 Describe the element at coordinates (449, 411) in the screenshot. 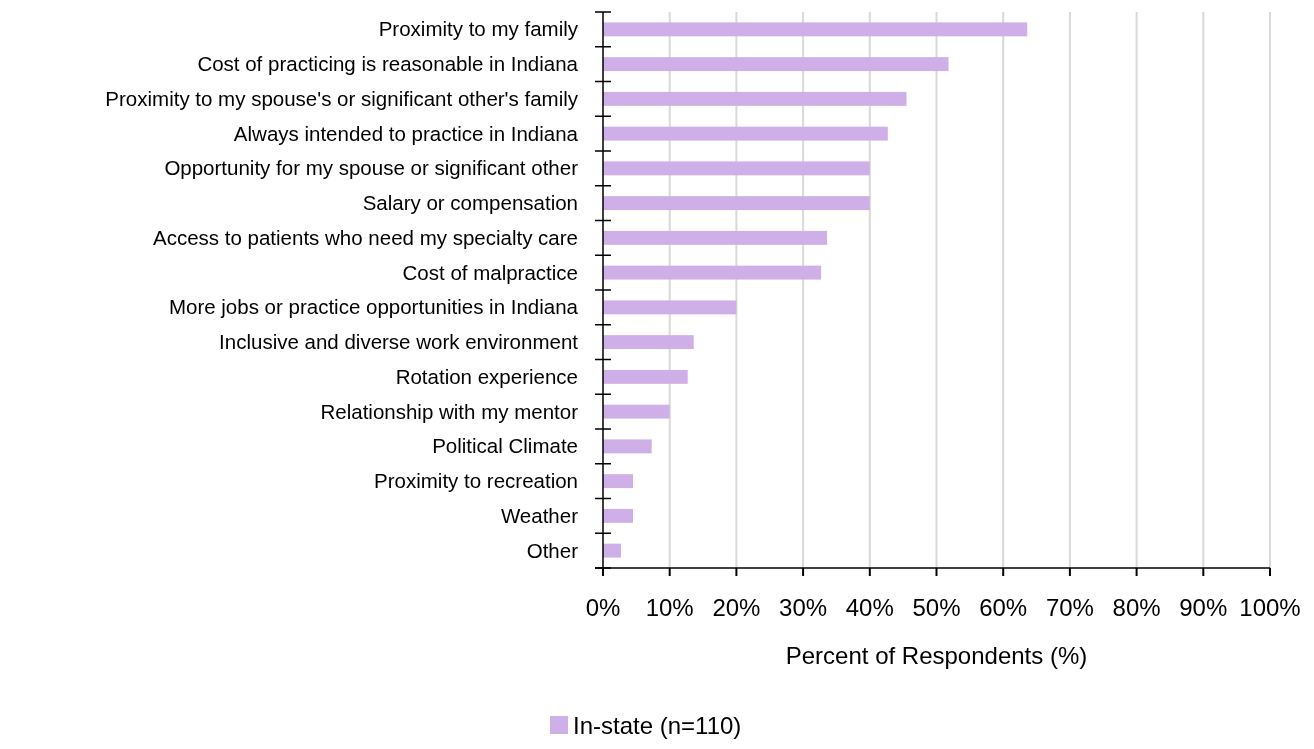

I see `y-tick-label: Relationship with my mentor` at that location.